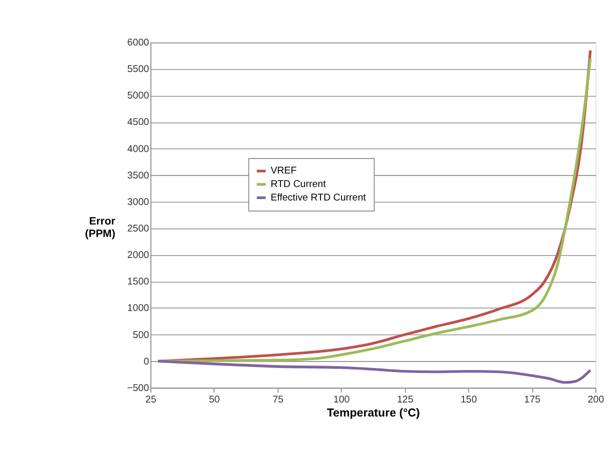 Image resolution: width=615 pixels, height=457 pixels. Describe the element at coordinates (469, 400) in the screenshot. I see `x-tick-label: 150` at that location.